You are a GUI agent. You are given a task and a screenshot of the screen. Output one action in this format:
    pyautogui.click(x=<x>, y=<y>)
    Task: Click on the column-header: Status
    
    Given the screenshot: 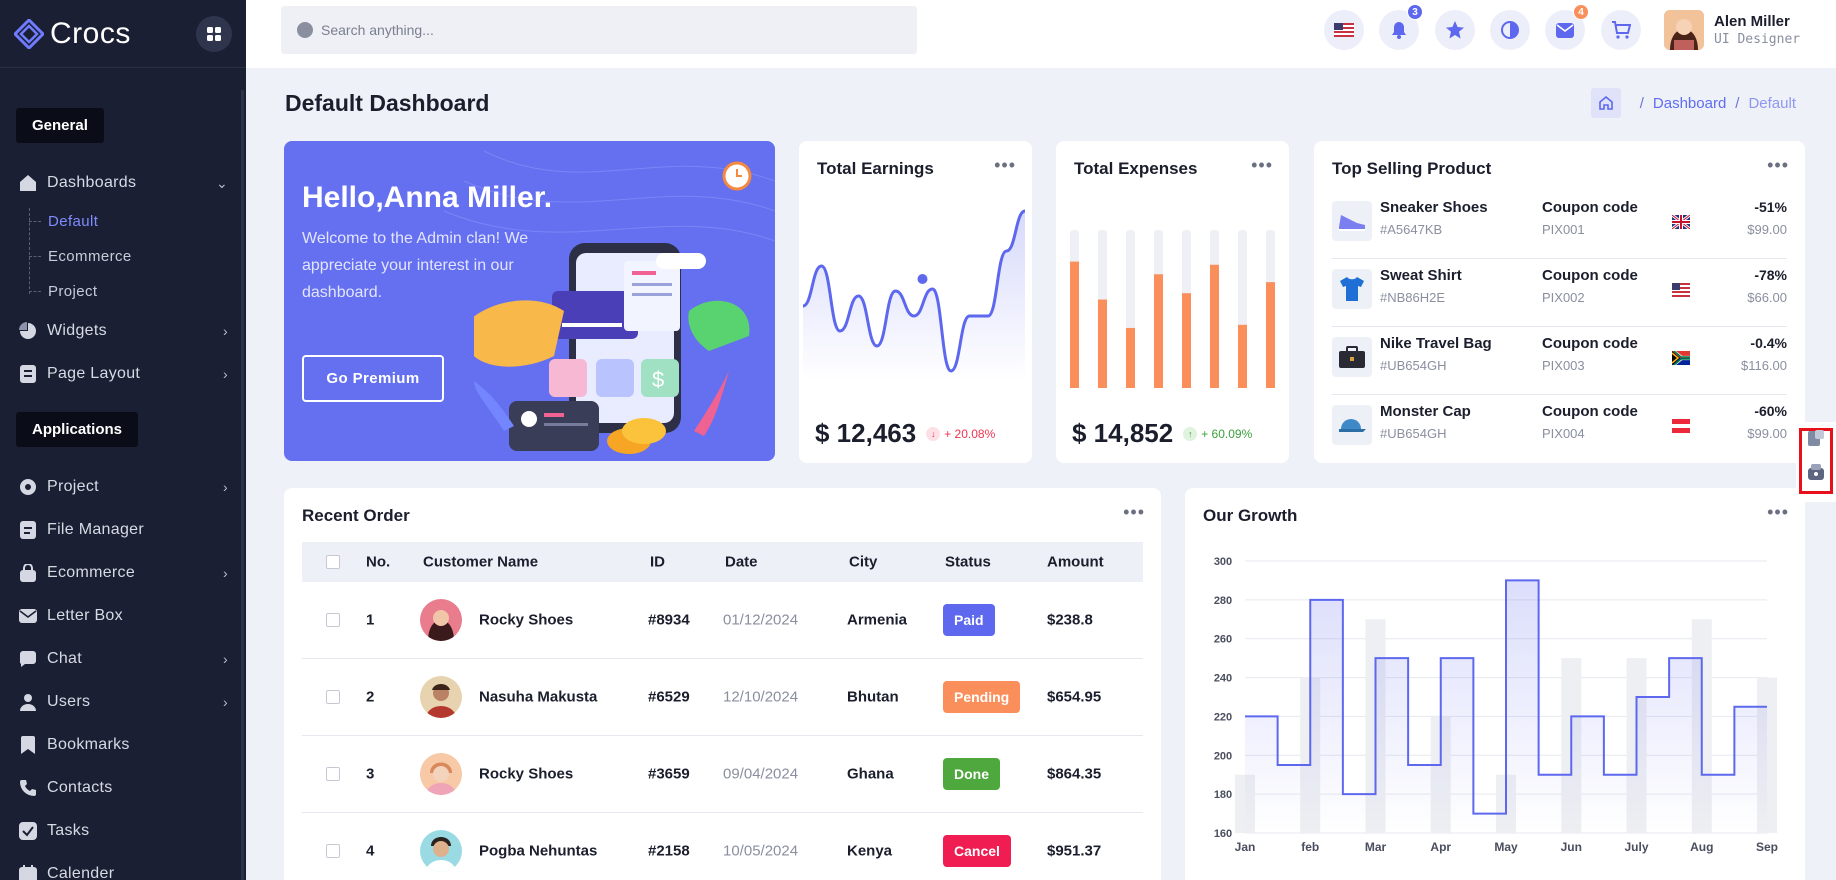 What is the action you would take?
    pyautogui.click(x=968, y=562)
    